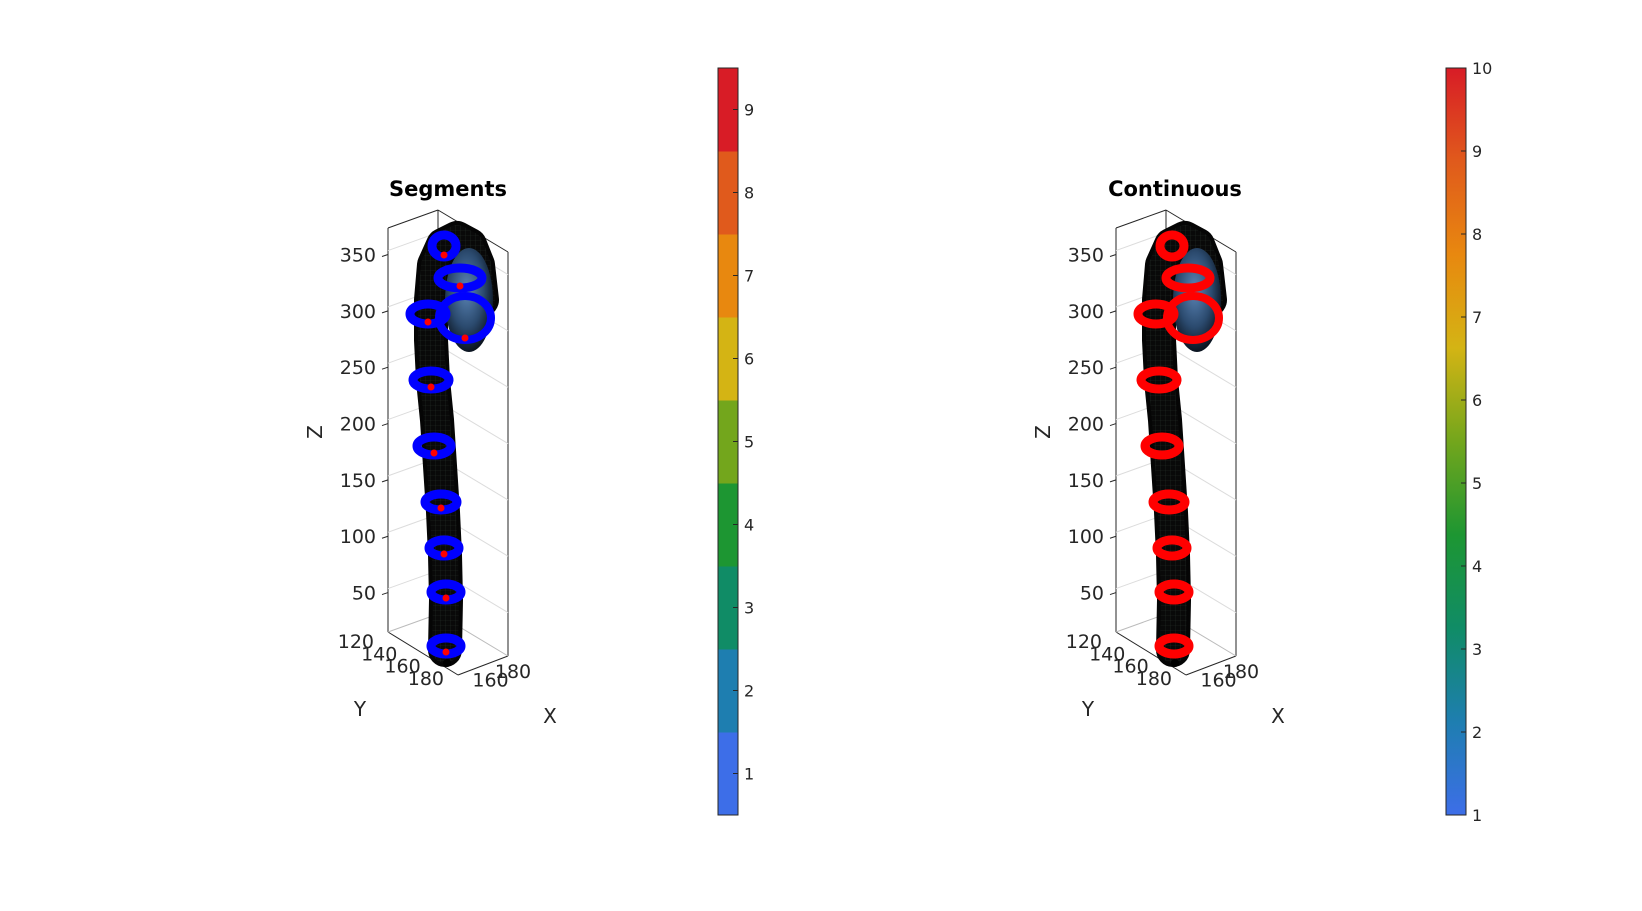 The image size is (1642, 911). Describe the element at coordinates (1175, 189) in the screenshot. I see `chart-title: Continuous` at that location.